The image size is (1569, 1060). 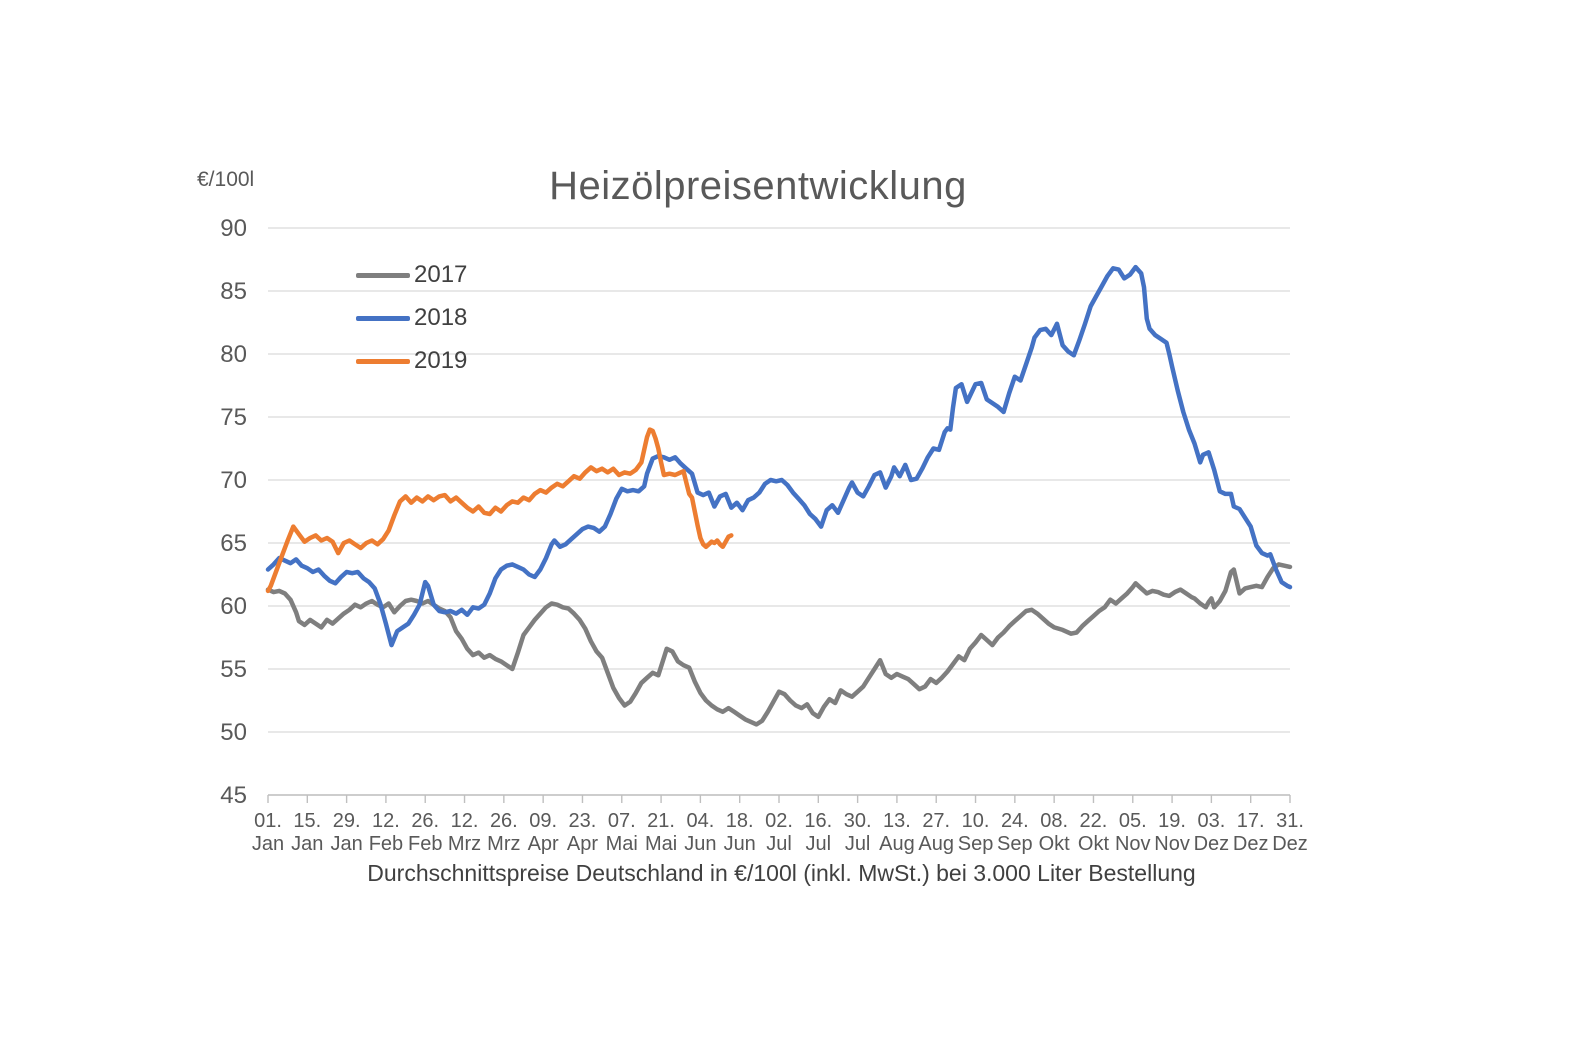 I want to click on legend-item-2017: 2017, so click(x=411, y=275).